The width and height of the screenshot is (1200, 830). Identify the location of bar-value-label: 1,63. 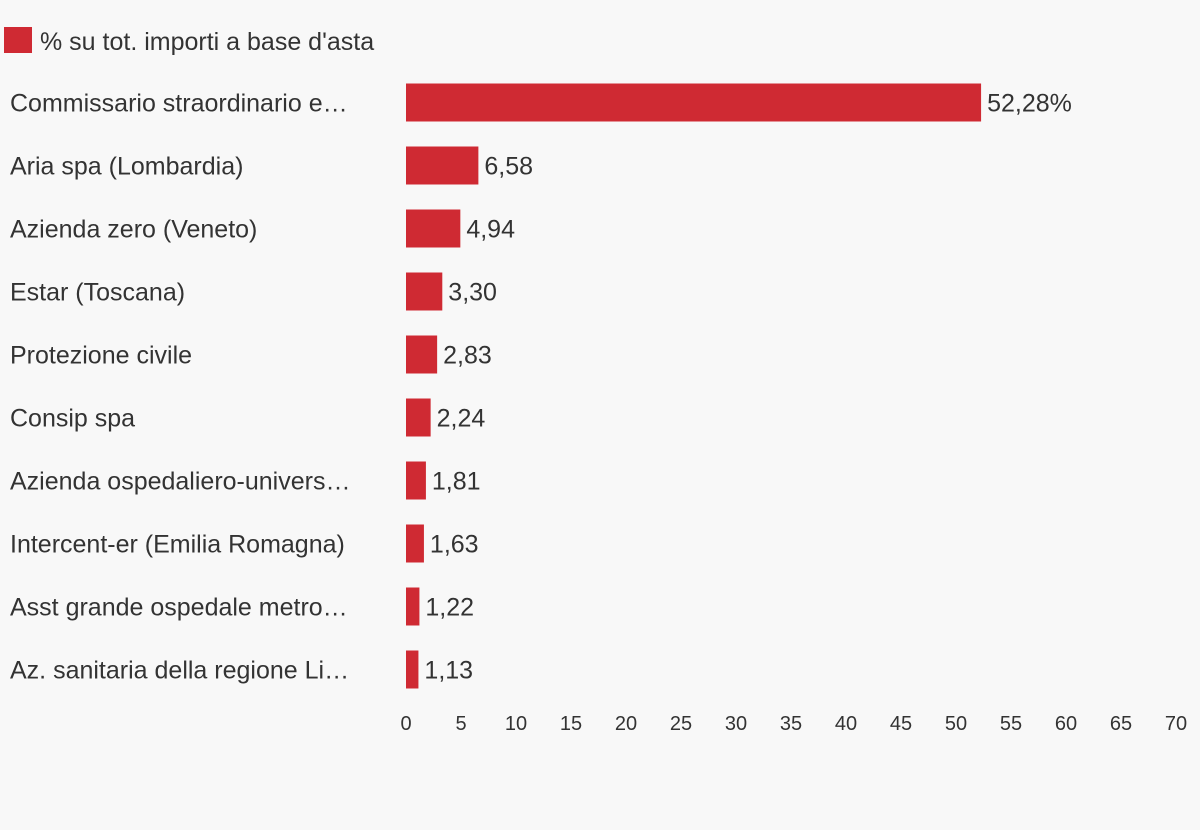
(454, 545).